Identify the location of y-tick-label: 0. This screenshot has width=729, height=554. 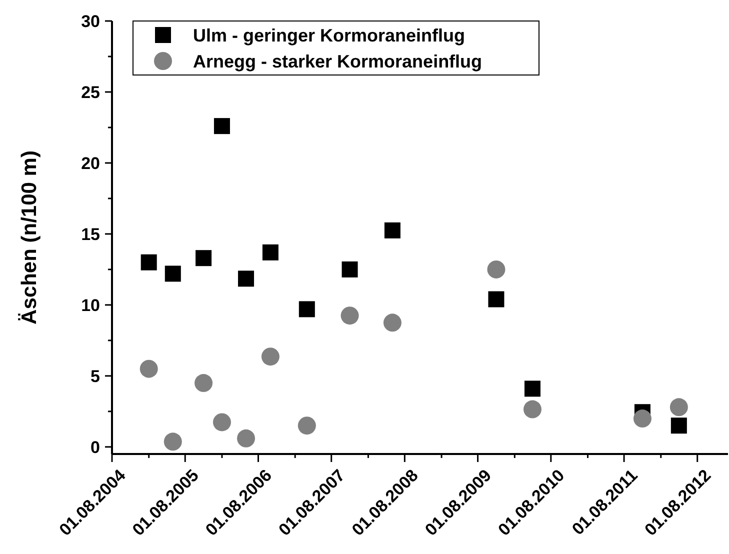
(95, 447).